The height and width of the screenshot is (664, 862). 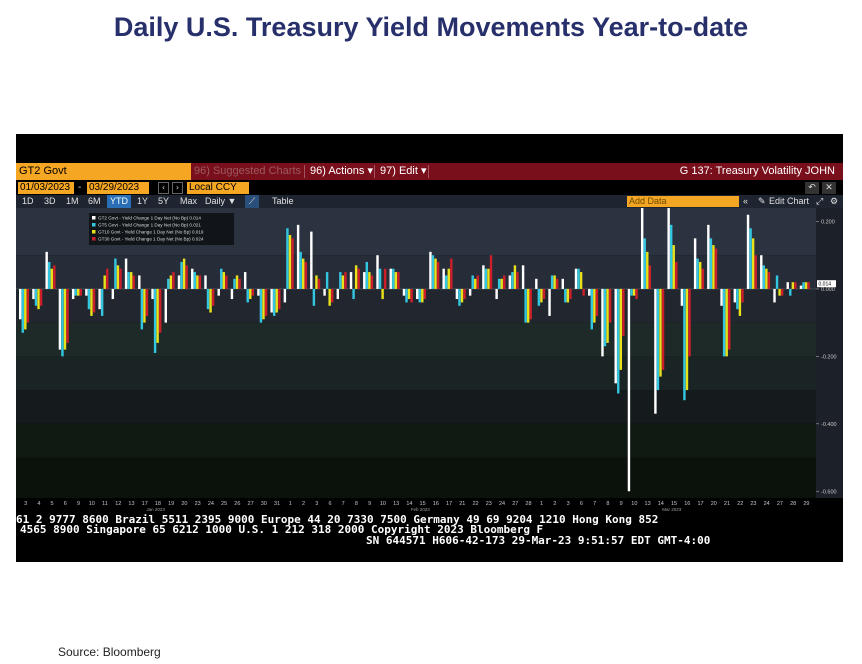 What do you see at coordinates (356, 504) in the screenshot?
I see `x-tick-label: 8` at bounding box center [356, 504].